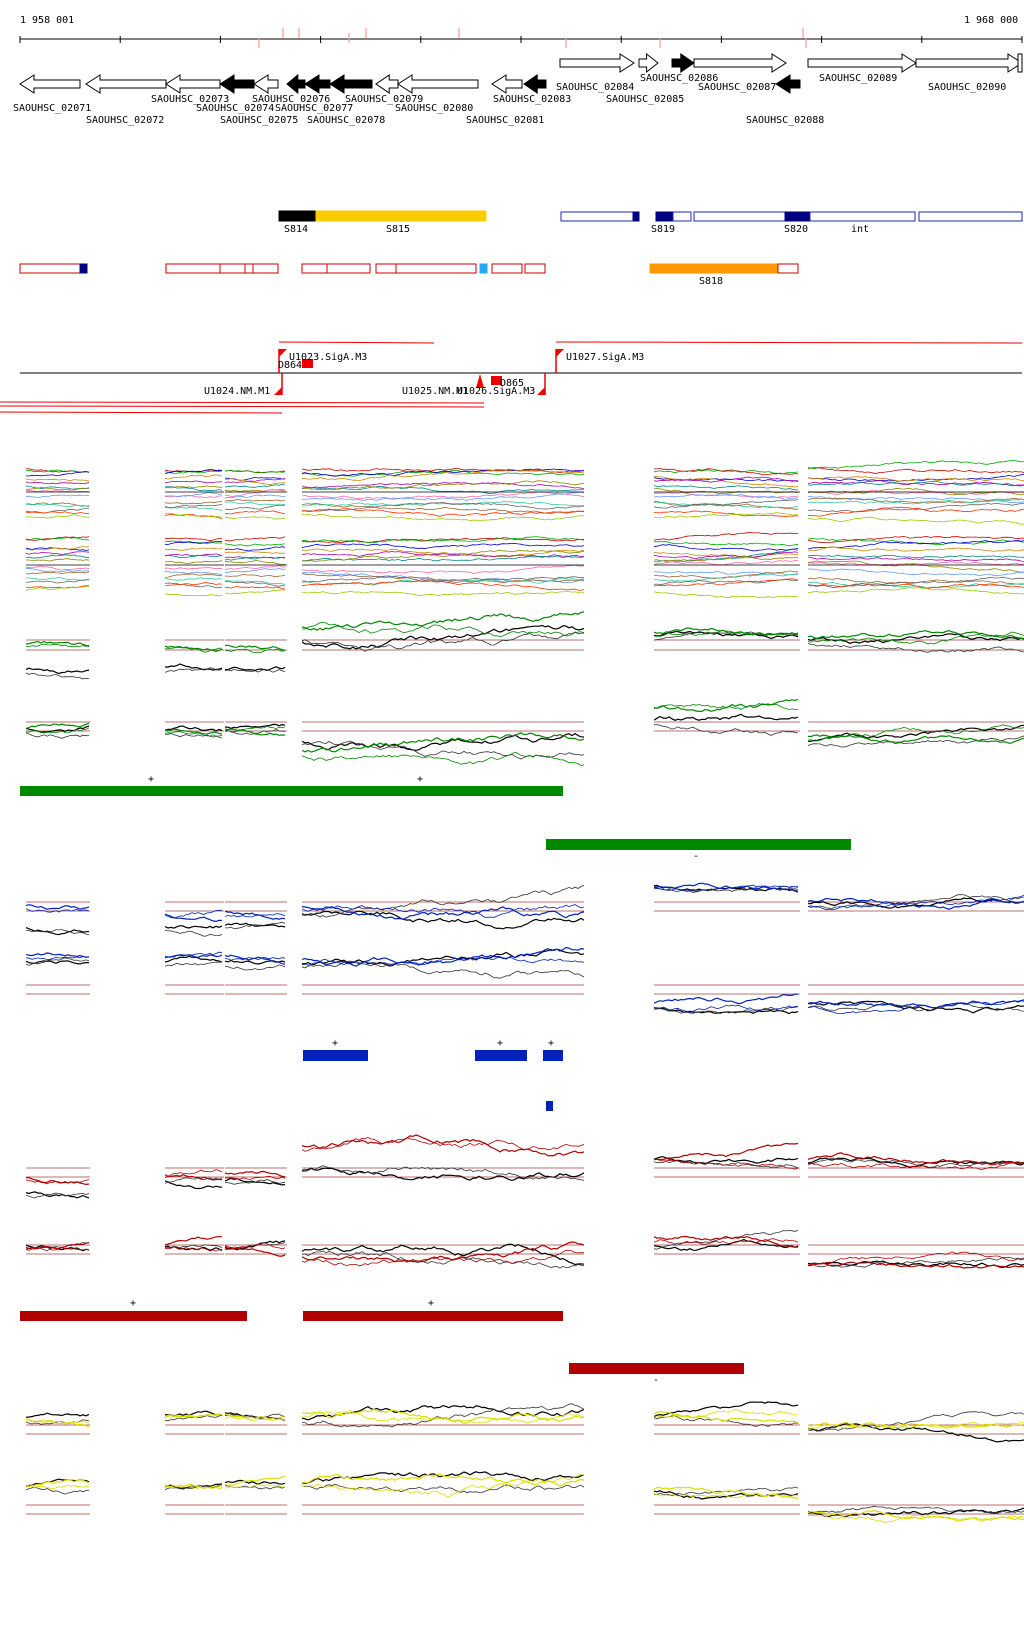 This screenshot has height=1640, width=1024. Describe the element at coordinates (521, 248) in the screenshot. I see `segment-track: S814 S815 S819 S820 int S818` at that location.